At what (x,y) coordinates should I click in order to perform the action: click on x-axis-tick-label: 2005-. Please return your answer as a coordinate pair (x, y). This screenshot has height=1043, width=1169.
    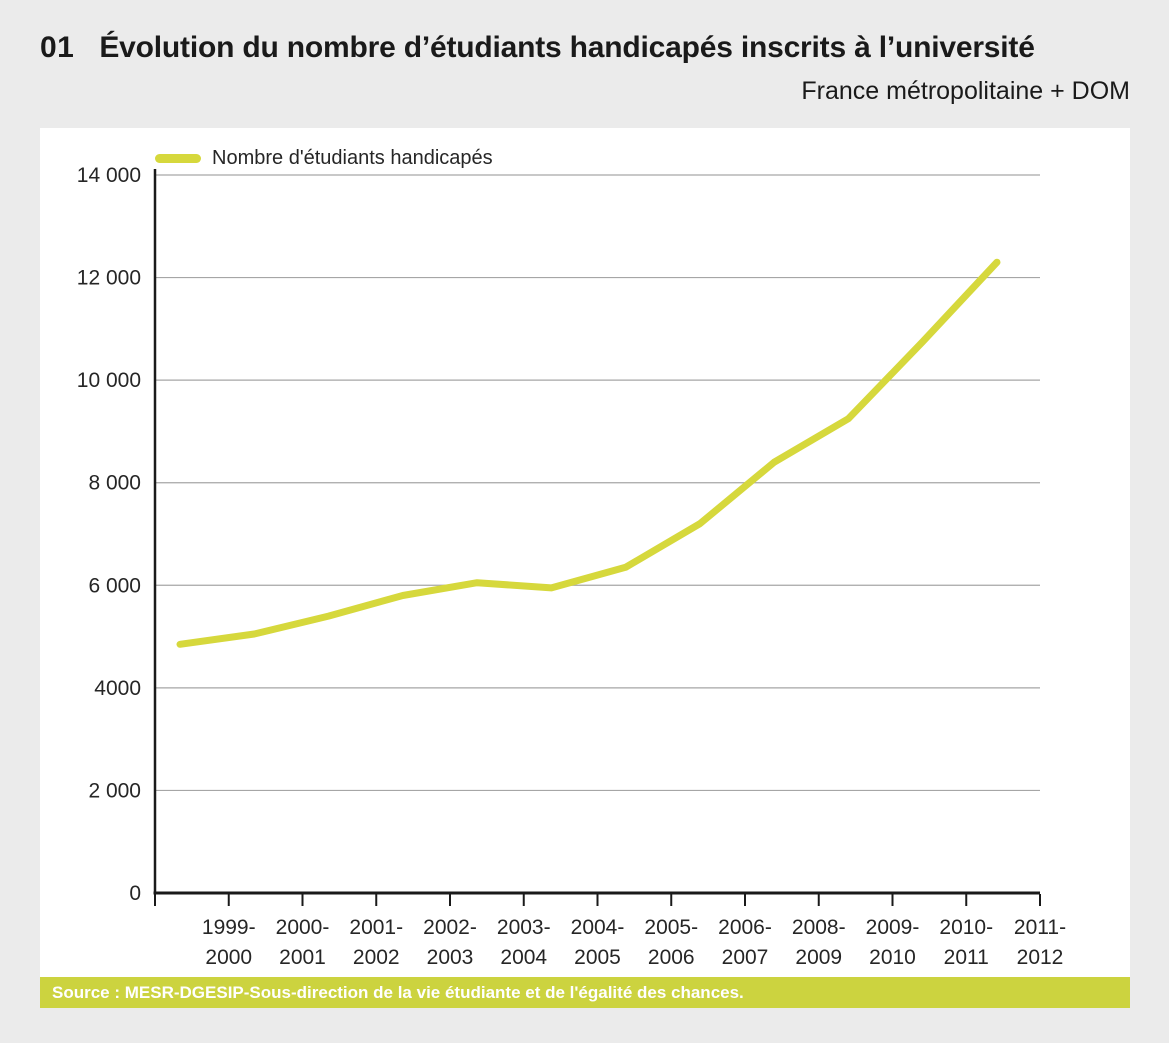
    Looking at the image, I should click on (671, 927).